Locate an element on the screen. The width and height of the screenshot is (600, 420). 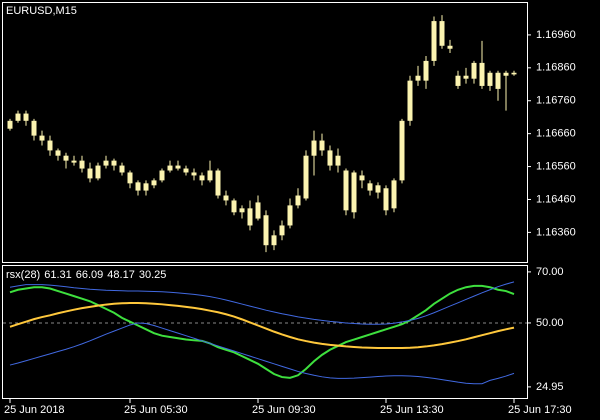
y-tick-label: 24.95 is located at coordinates (550, 387).